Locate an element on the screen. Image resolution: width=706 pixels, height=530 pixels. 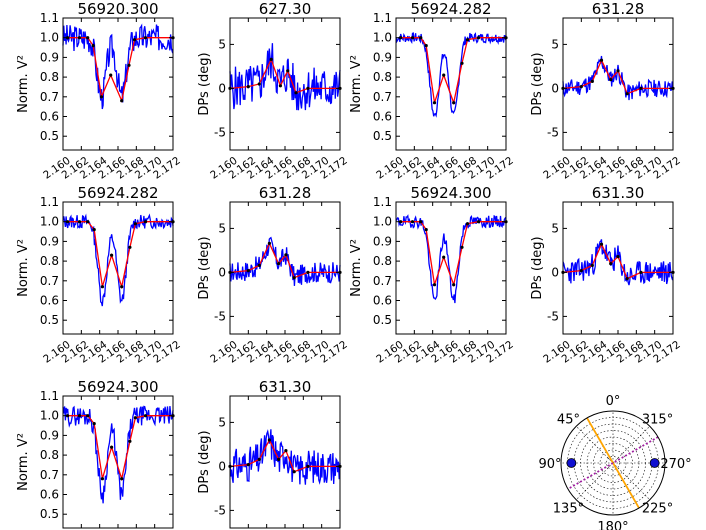
y-tick-label: 0.5 is located at coordinates (49, 320).